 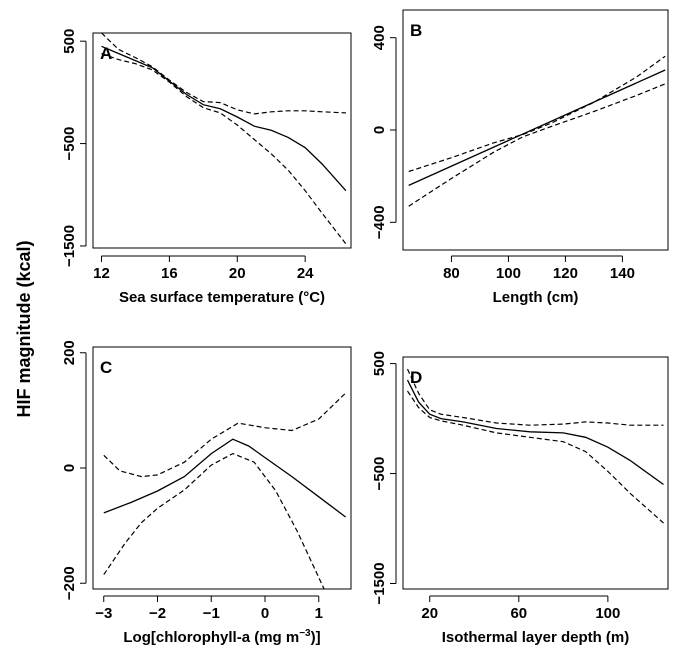 What do you see at coordinates (565, 273) in the screenshot?
I see `x-tick-label: 120` at bounding box center [565, 273].